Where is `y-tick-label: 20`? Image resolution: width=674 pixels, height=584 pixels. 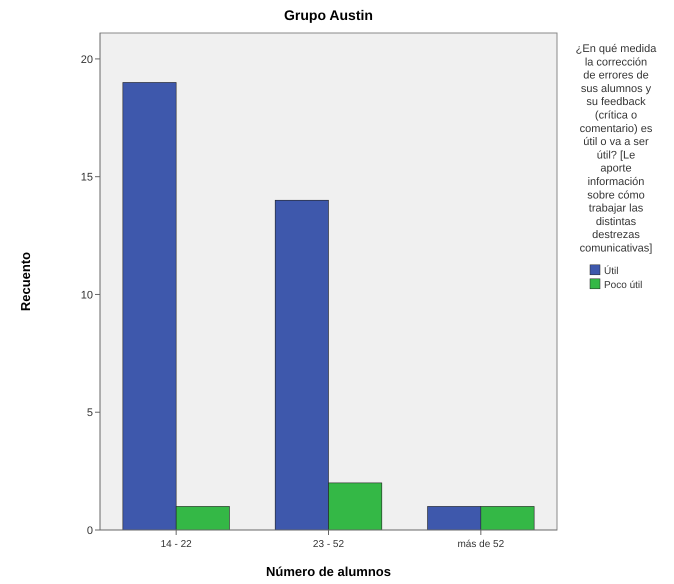 y-tick-label: 20 is located at coordinates (86, 60).